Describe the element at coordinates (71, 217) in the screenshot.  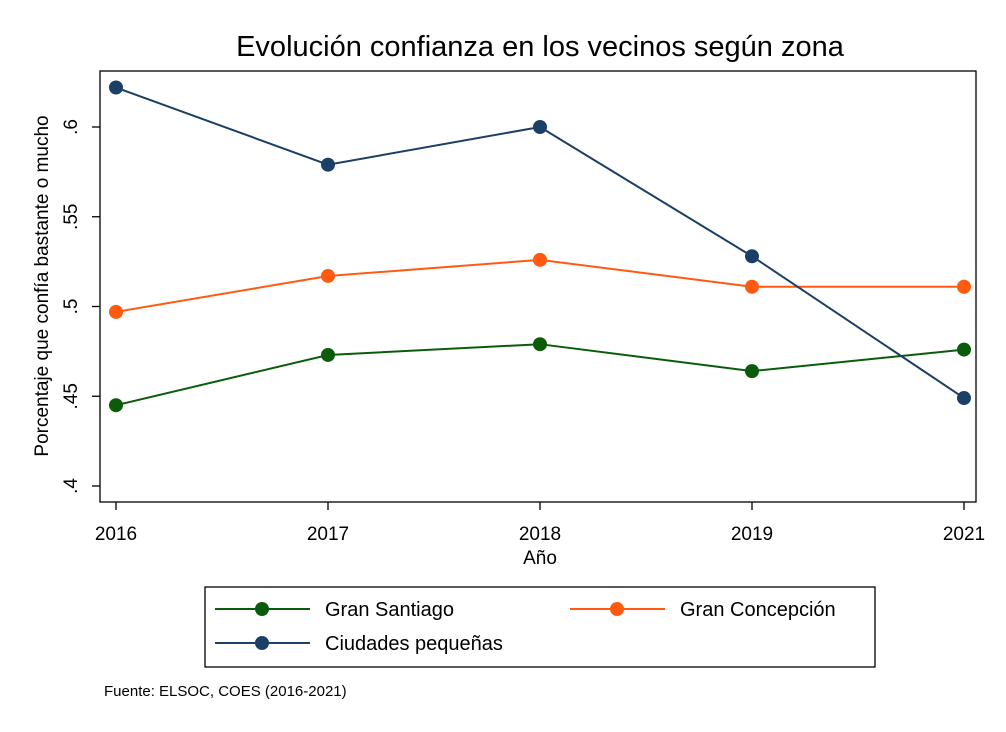
I see `y-tick-label: .55` at that location.